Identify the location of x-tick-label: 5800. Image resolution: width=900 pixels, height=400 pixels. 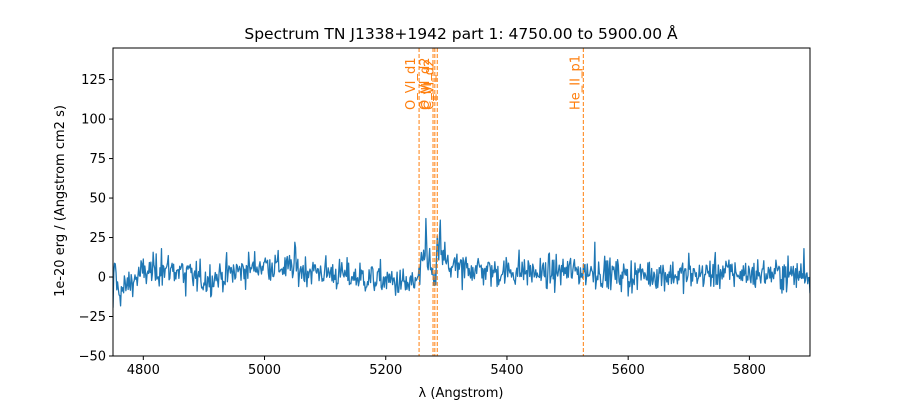
(749, 370).